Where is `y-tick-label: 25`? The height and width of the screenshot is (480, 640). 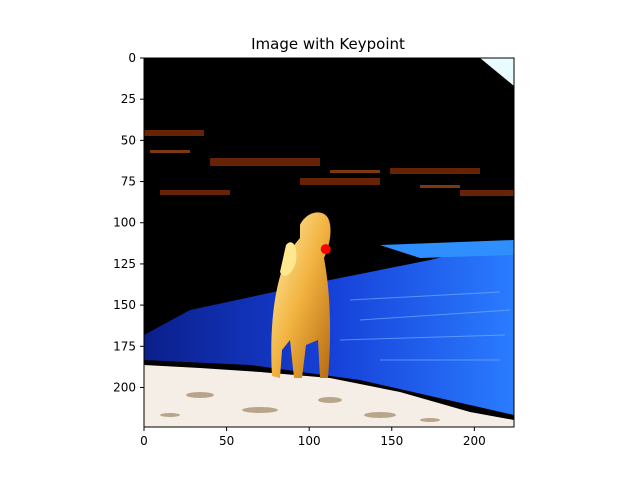
y-tick-label: 25 is located at coordinates (128, 99).